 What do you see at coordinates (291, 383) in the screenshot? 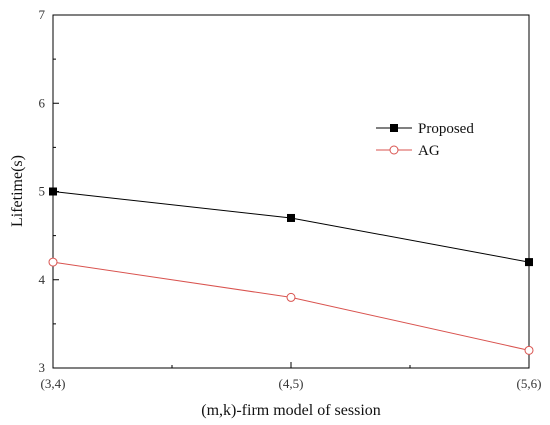
I see `x-tick-label: (4,5)` at bounding box center [291, 383].